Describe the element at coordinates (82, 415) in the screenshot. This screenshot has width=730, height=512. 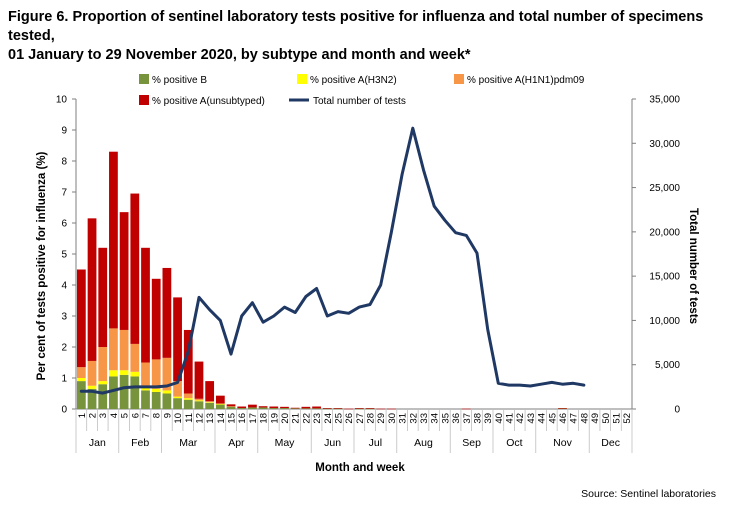
I see `week-tick-label: 1` at that location.